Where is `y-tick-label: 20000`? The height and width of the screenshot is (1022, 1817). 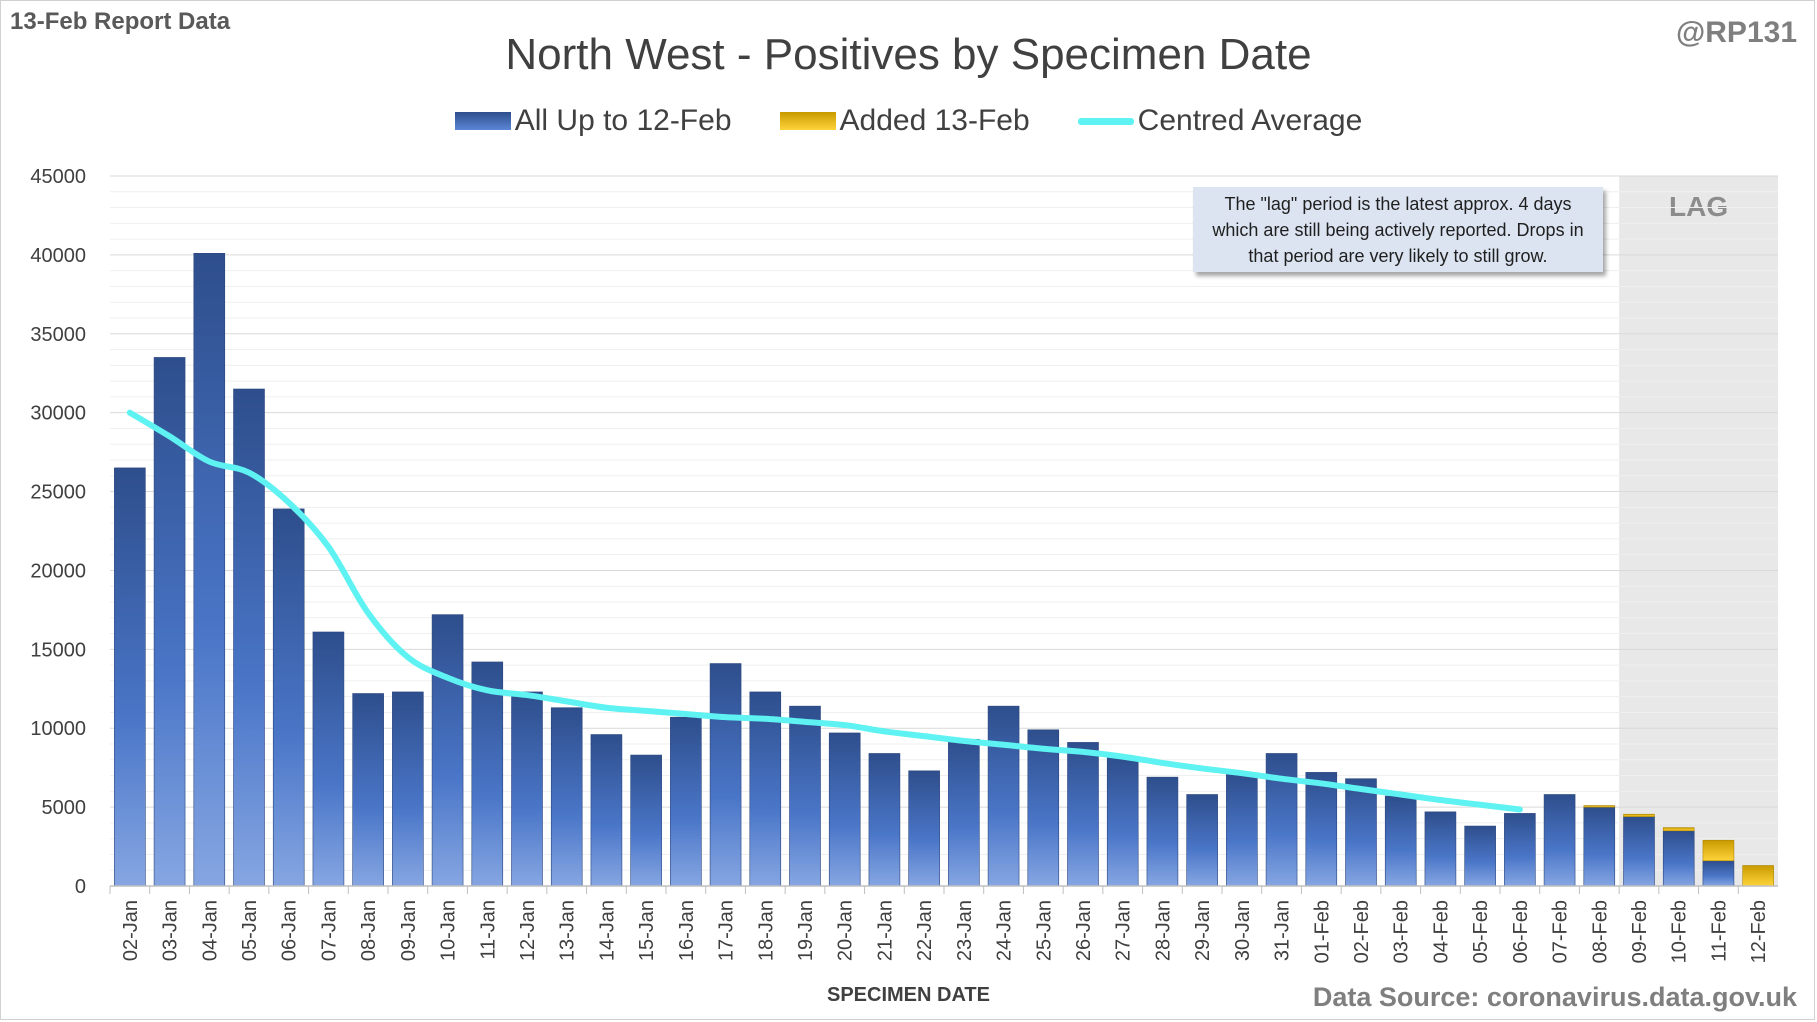
y-tick-label: 20000 is located at coordinates (58, 571).